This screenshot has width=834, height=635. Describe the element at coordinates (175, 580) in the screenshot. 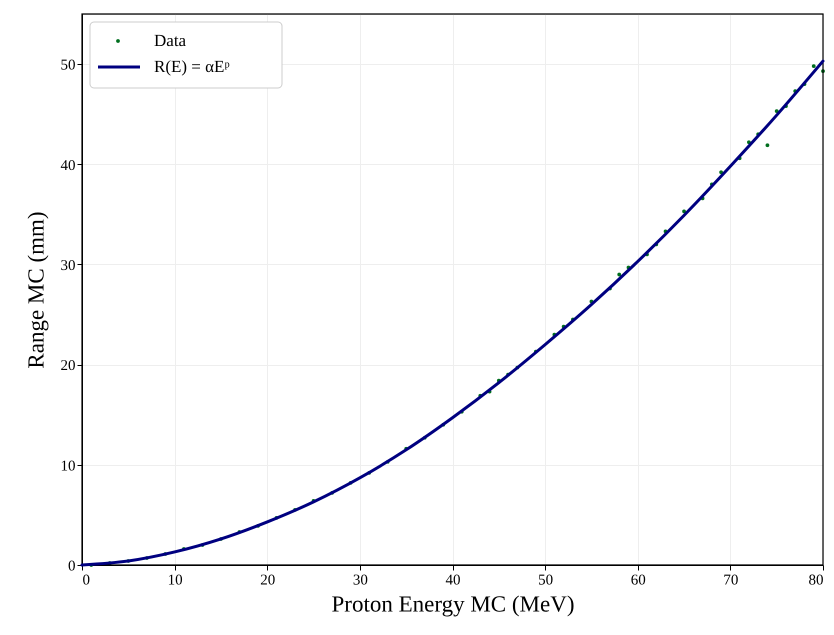

I see `x-tick-label: 10` at that location.